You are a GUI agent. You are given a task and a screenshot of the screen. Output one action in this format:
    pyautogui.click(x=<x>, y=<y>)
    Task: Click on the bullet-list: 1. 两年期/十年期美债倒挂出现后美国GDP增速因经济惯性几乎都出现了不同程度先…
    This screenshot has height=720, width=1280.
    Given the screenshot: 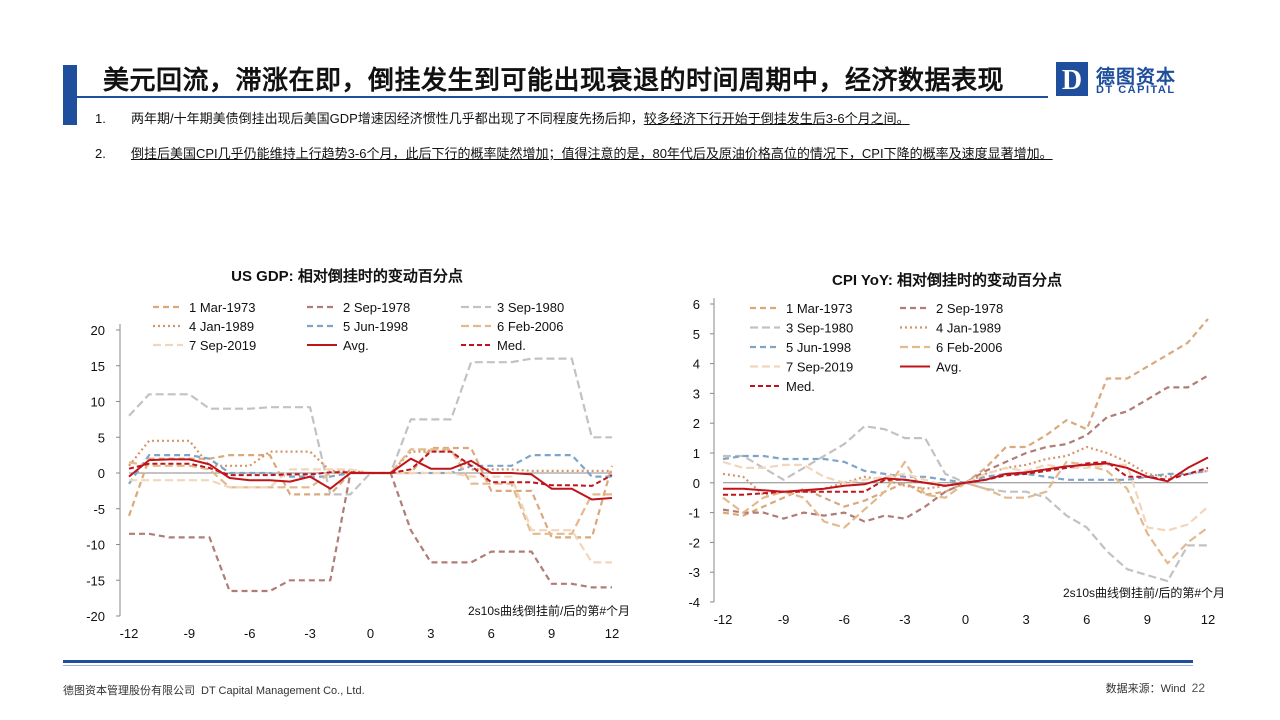 What is the action you would take?
    pyautogui.click(x=635, y=143)
    